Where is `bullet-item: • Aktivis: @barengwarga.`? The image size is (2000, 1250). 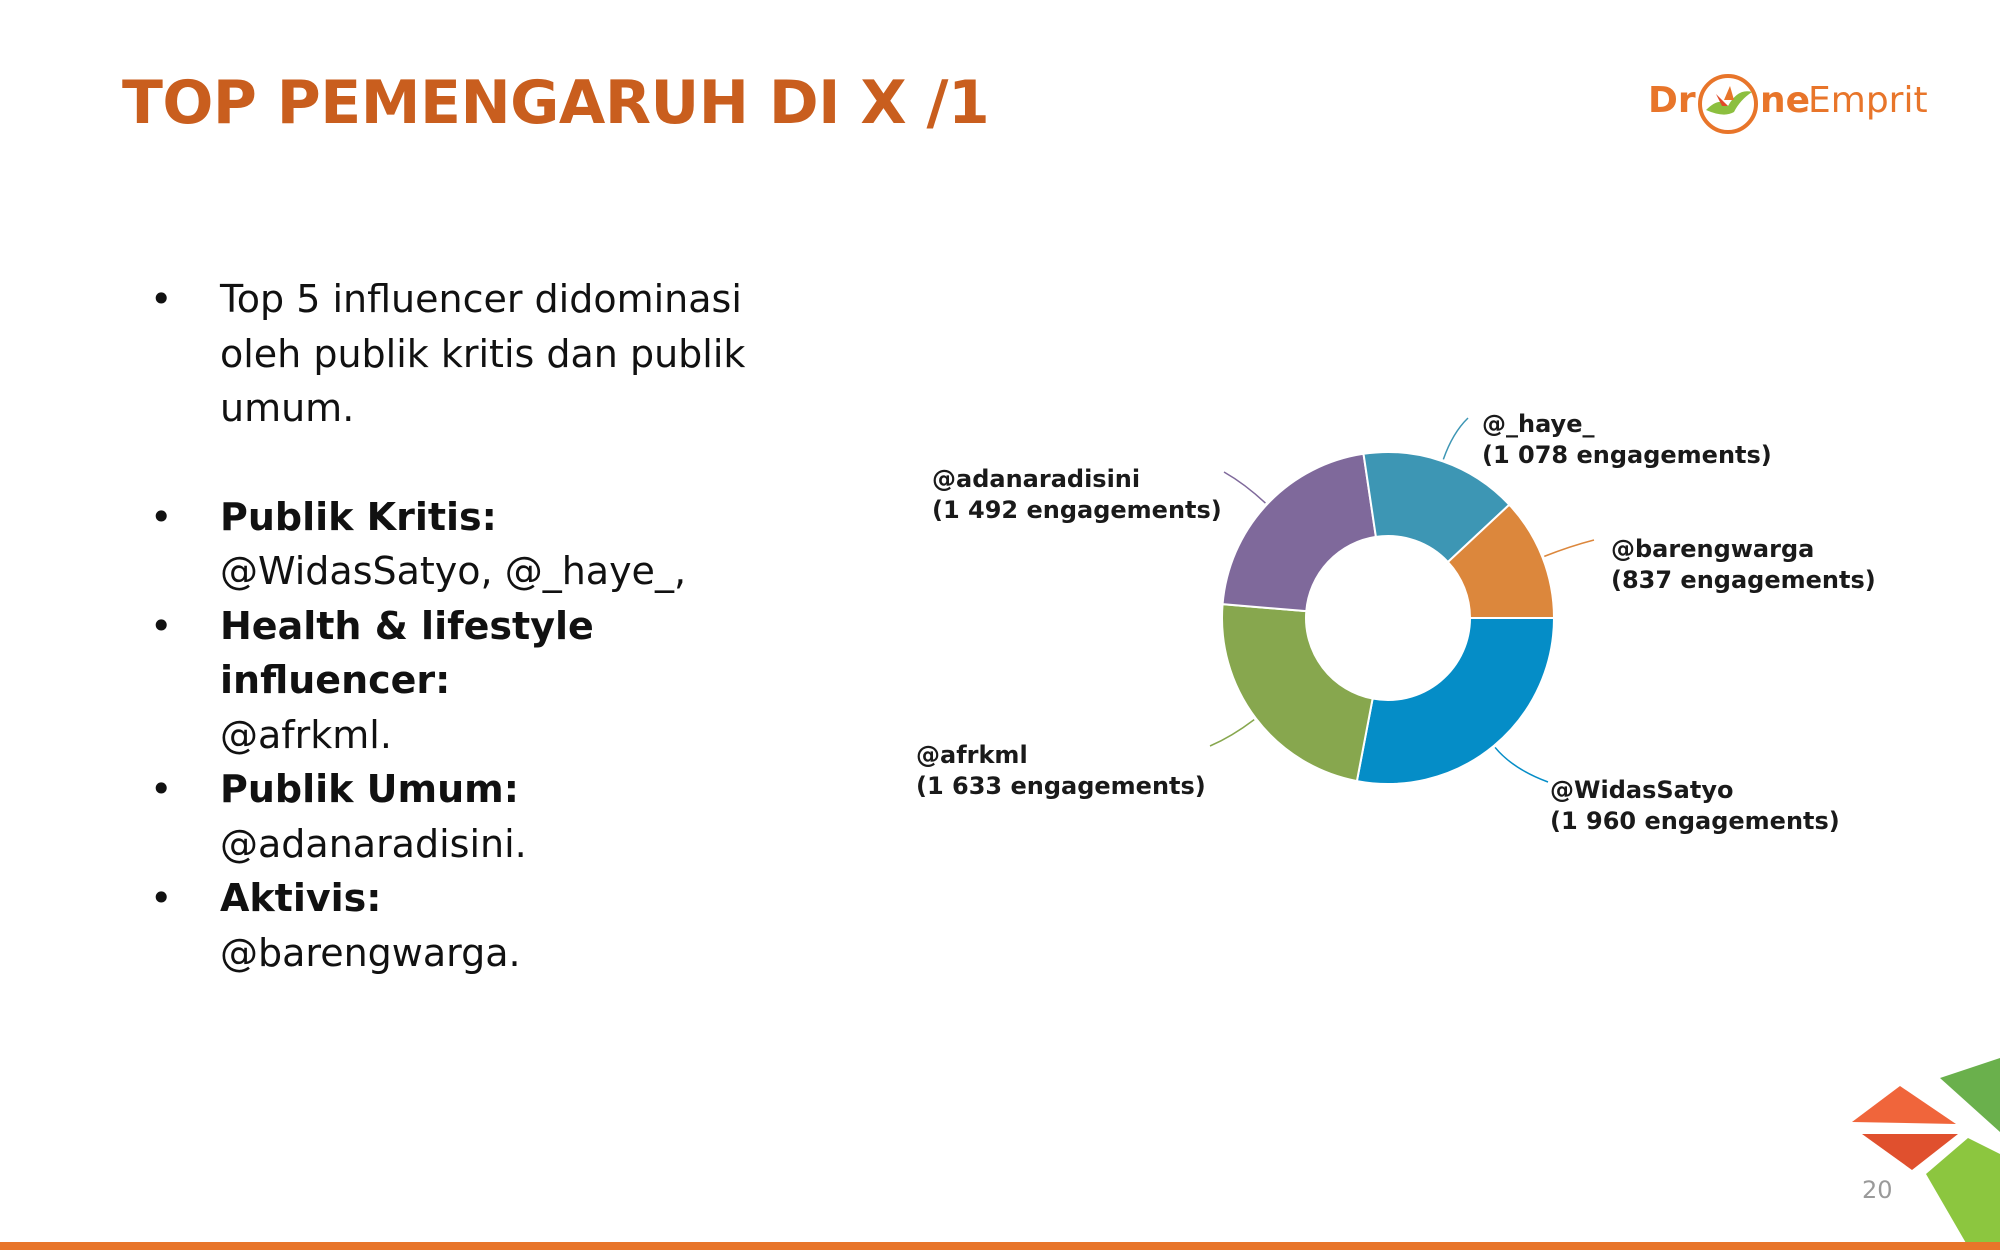 bullet-item: • Aktivis: @barengwarga. is located at coordinates (468, 925).